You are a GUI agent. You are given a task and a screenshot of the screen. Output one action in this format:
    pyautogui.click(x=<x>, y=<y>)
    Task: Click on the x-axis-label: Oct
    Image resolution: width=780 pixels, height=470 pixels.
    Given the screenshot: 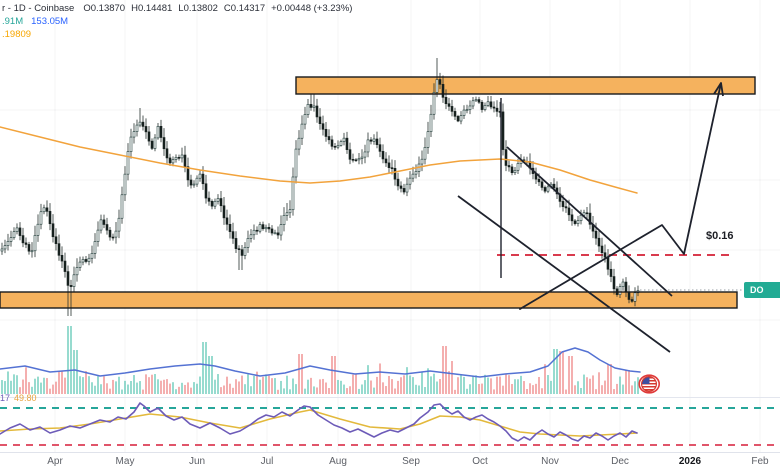 What is the action you would take?
    pyautogui.click(x=480, y=461)
    